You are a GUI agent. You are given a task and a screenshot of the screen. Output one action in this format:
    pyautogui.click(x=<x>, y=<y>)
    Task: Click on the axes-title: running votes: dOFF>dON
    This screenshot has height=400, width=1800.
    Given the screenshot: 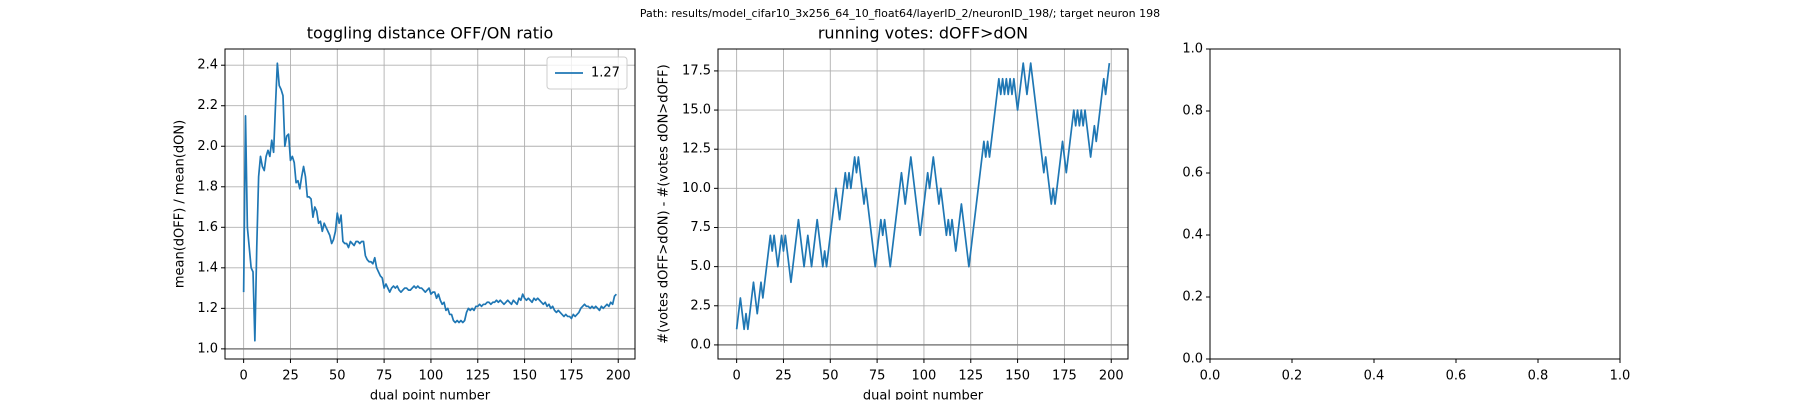 What is the action you would take?
    pyautogui.click(x=923, y=33)
    